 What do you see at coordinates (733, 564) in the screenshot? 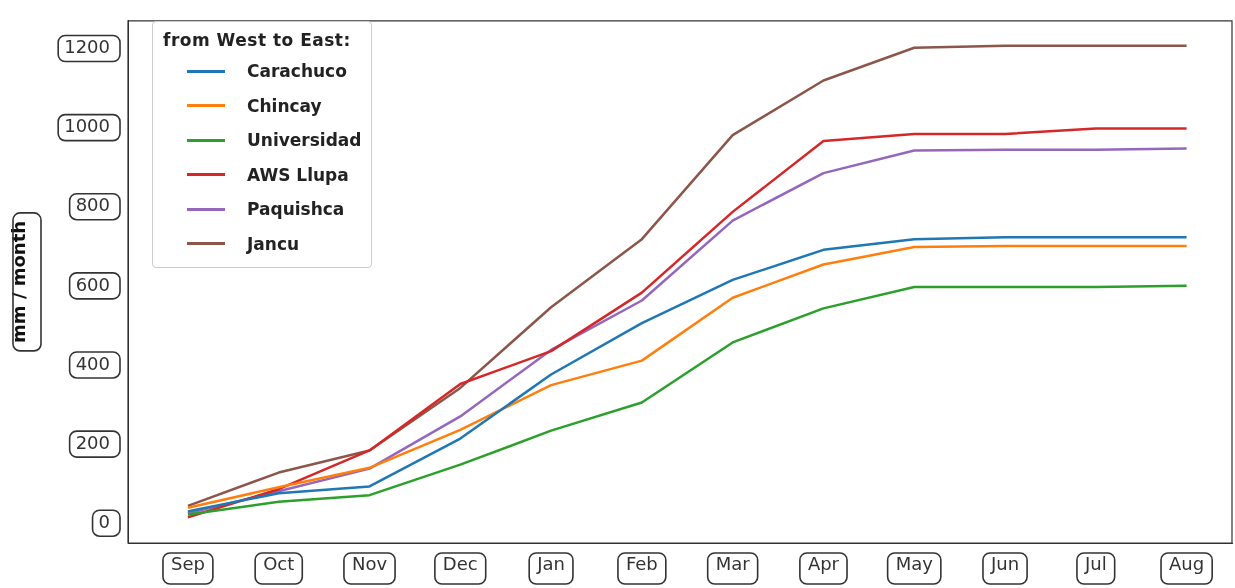
I see `x-tick-label: Mar` at bounding box center [733, 564].